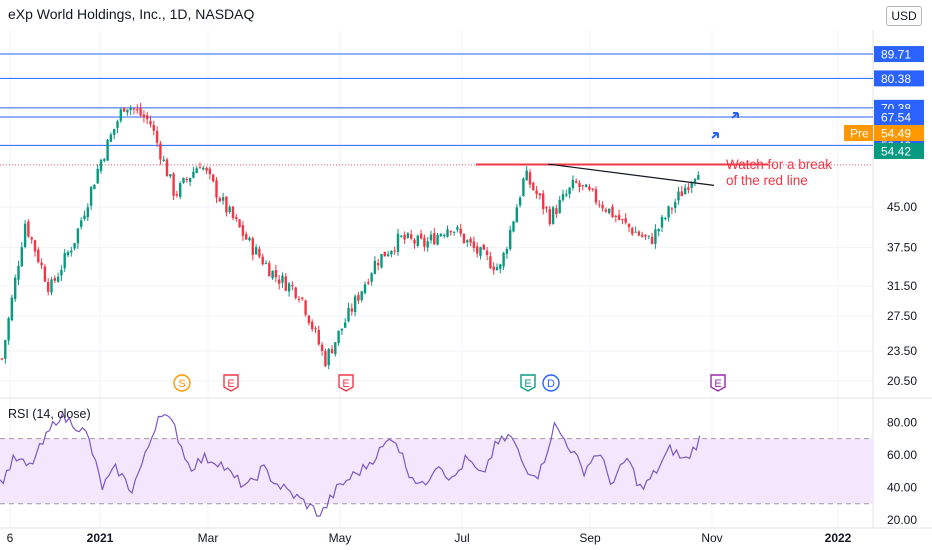 This screenshot has height=550, width=932. I want to click on event-marker-letter-0: S, so click(181, 384).